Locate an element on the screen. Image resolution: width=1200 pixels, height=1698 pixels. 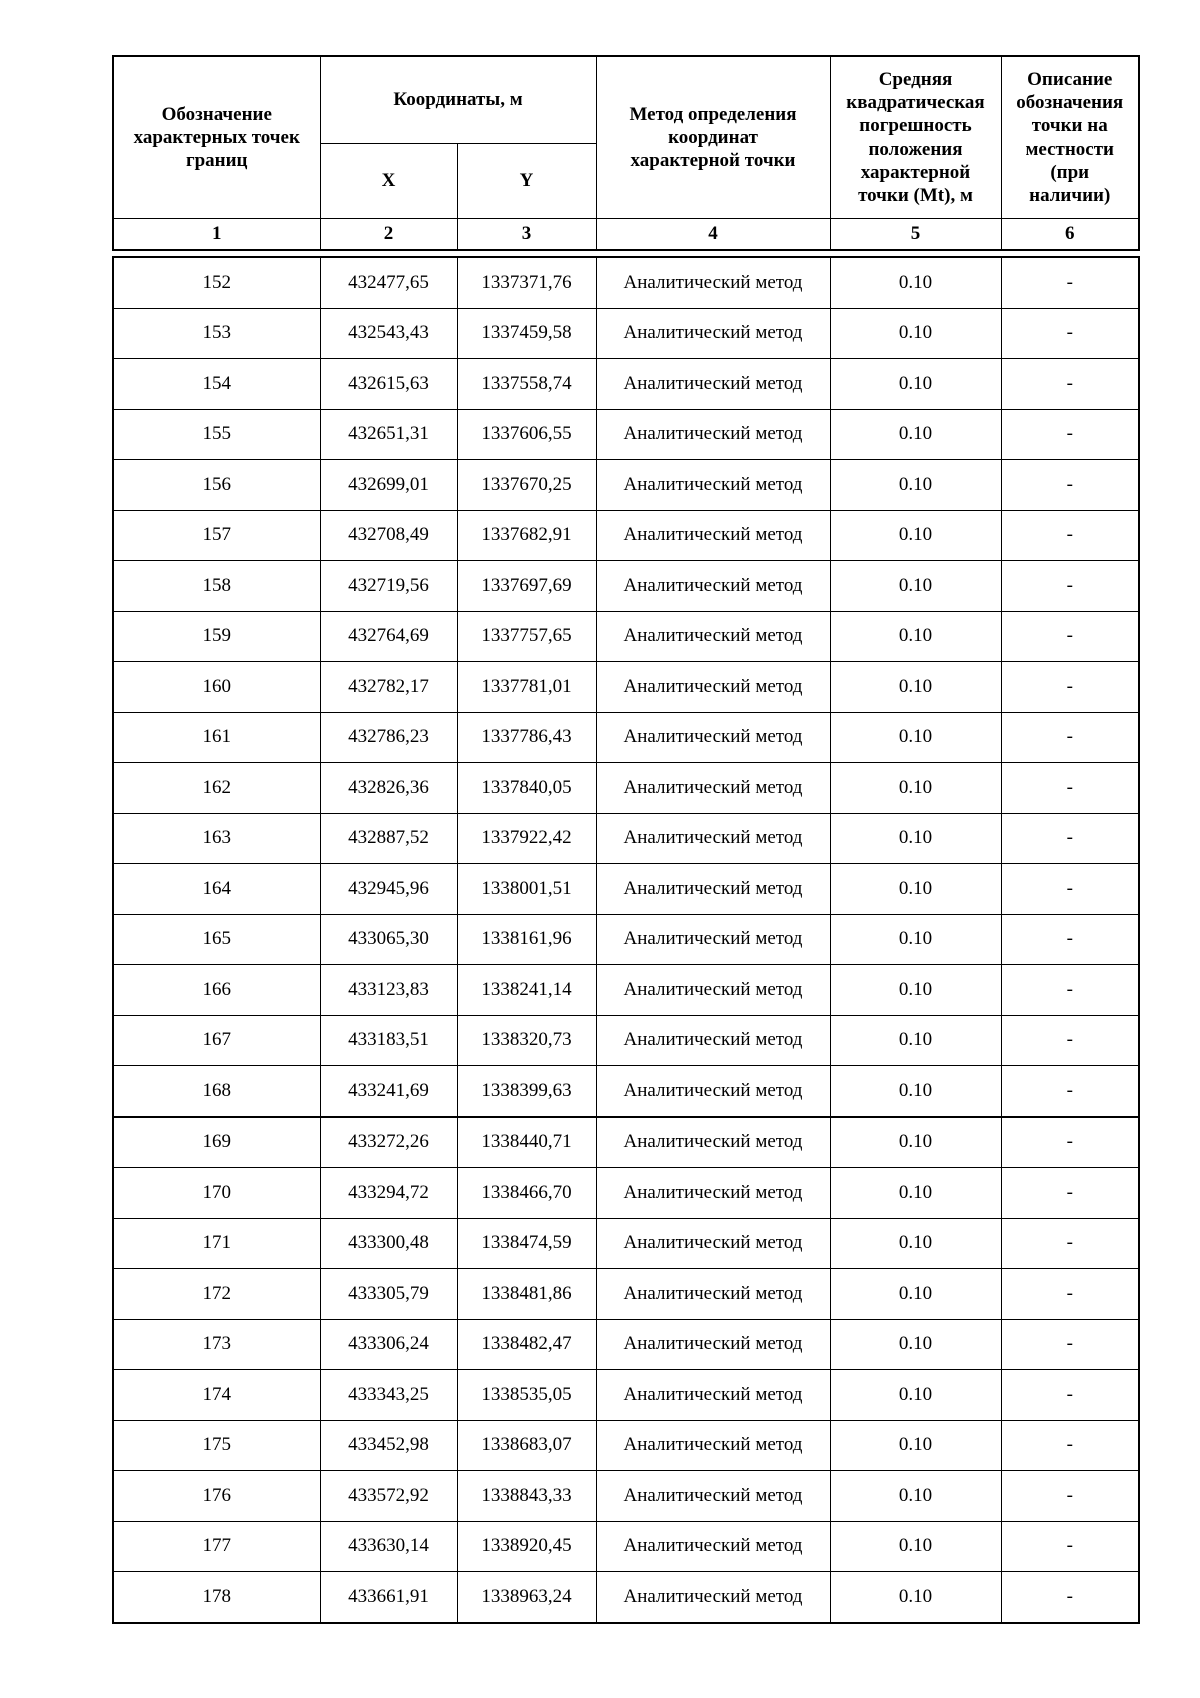
x-cell: 432615,63 is located at coordinates (388, 384).